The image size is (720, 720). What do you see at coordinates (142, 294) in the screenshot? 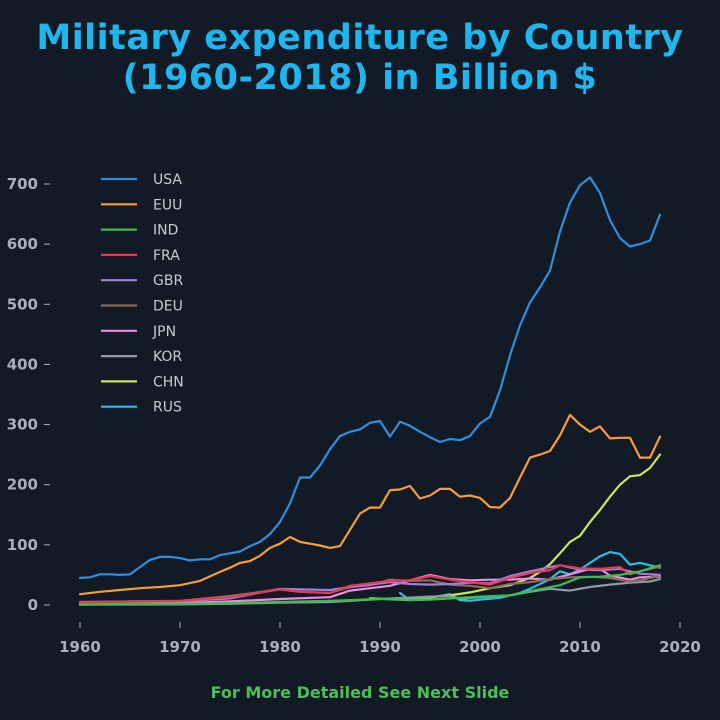
I see `legend: USA EUU IND FRA GBR DEU JPN KOR CHN RUS` at bounding box center [142, 294].